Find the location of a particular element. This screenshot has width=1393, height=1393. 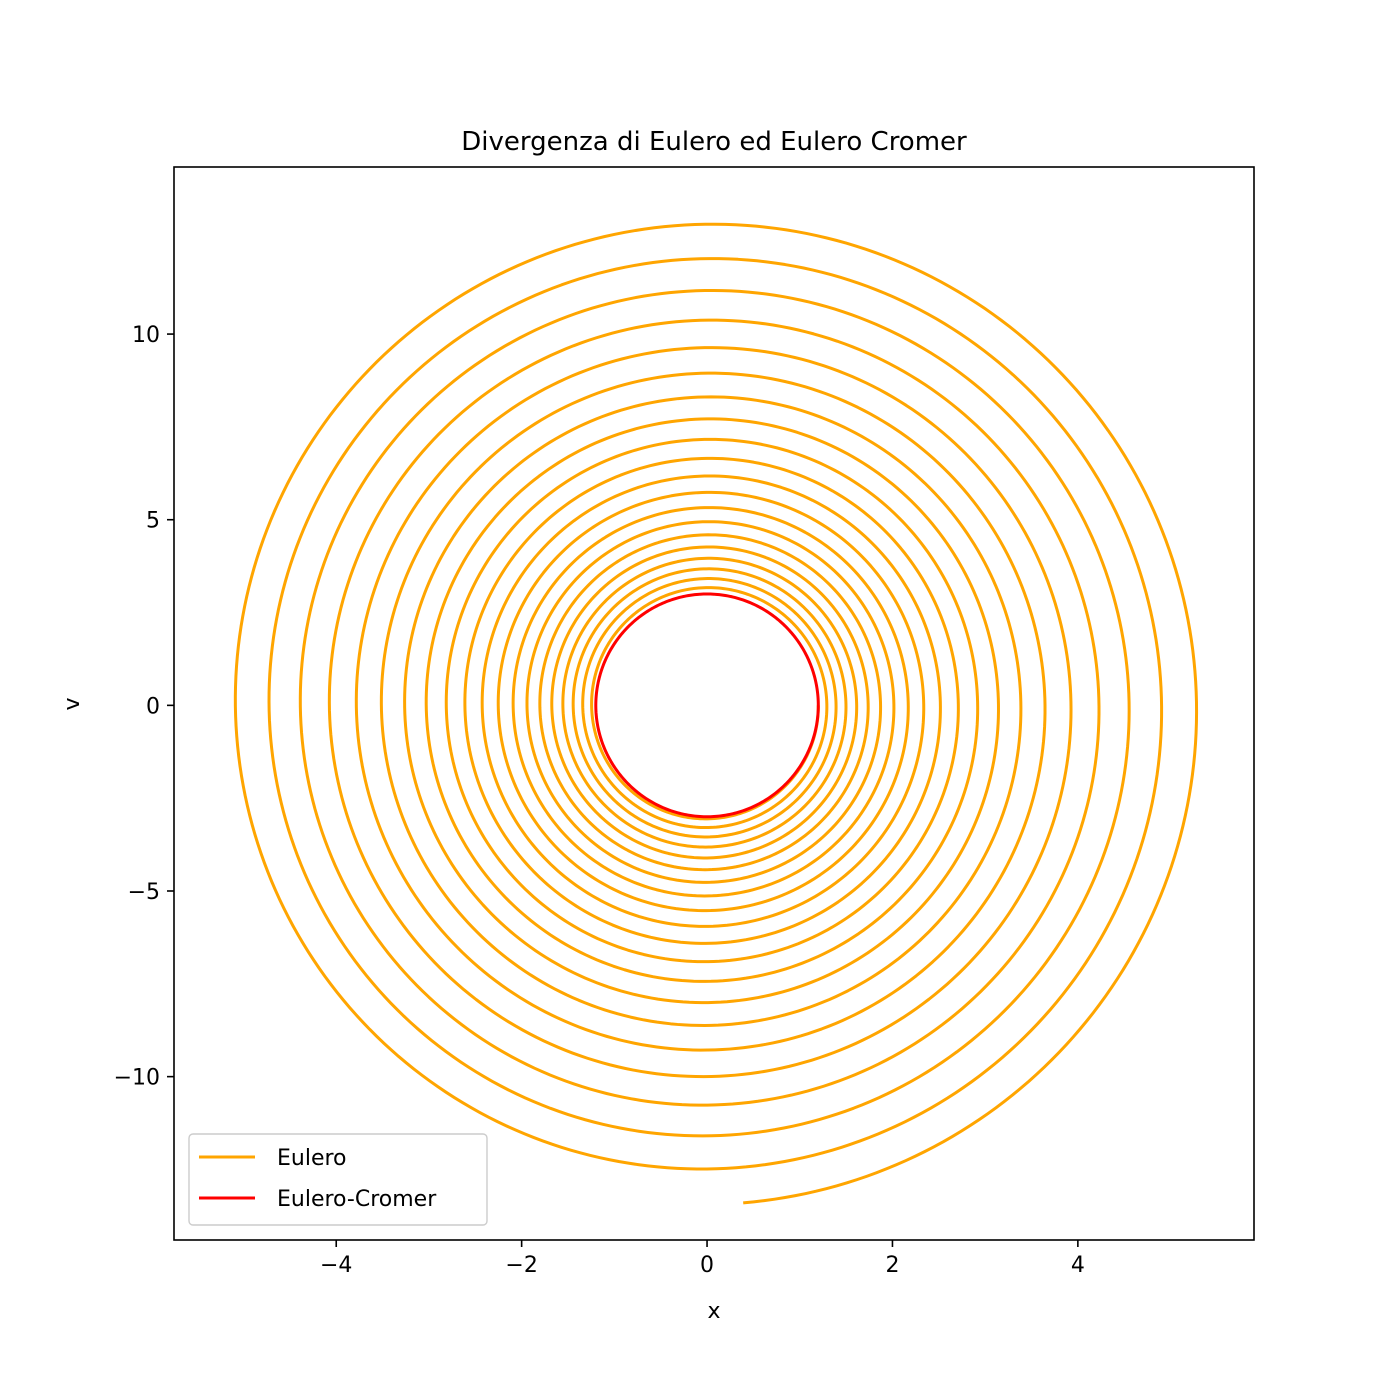

y-tick-label: −5 is located at coordinates (144, 892).